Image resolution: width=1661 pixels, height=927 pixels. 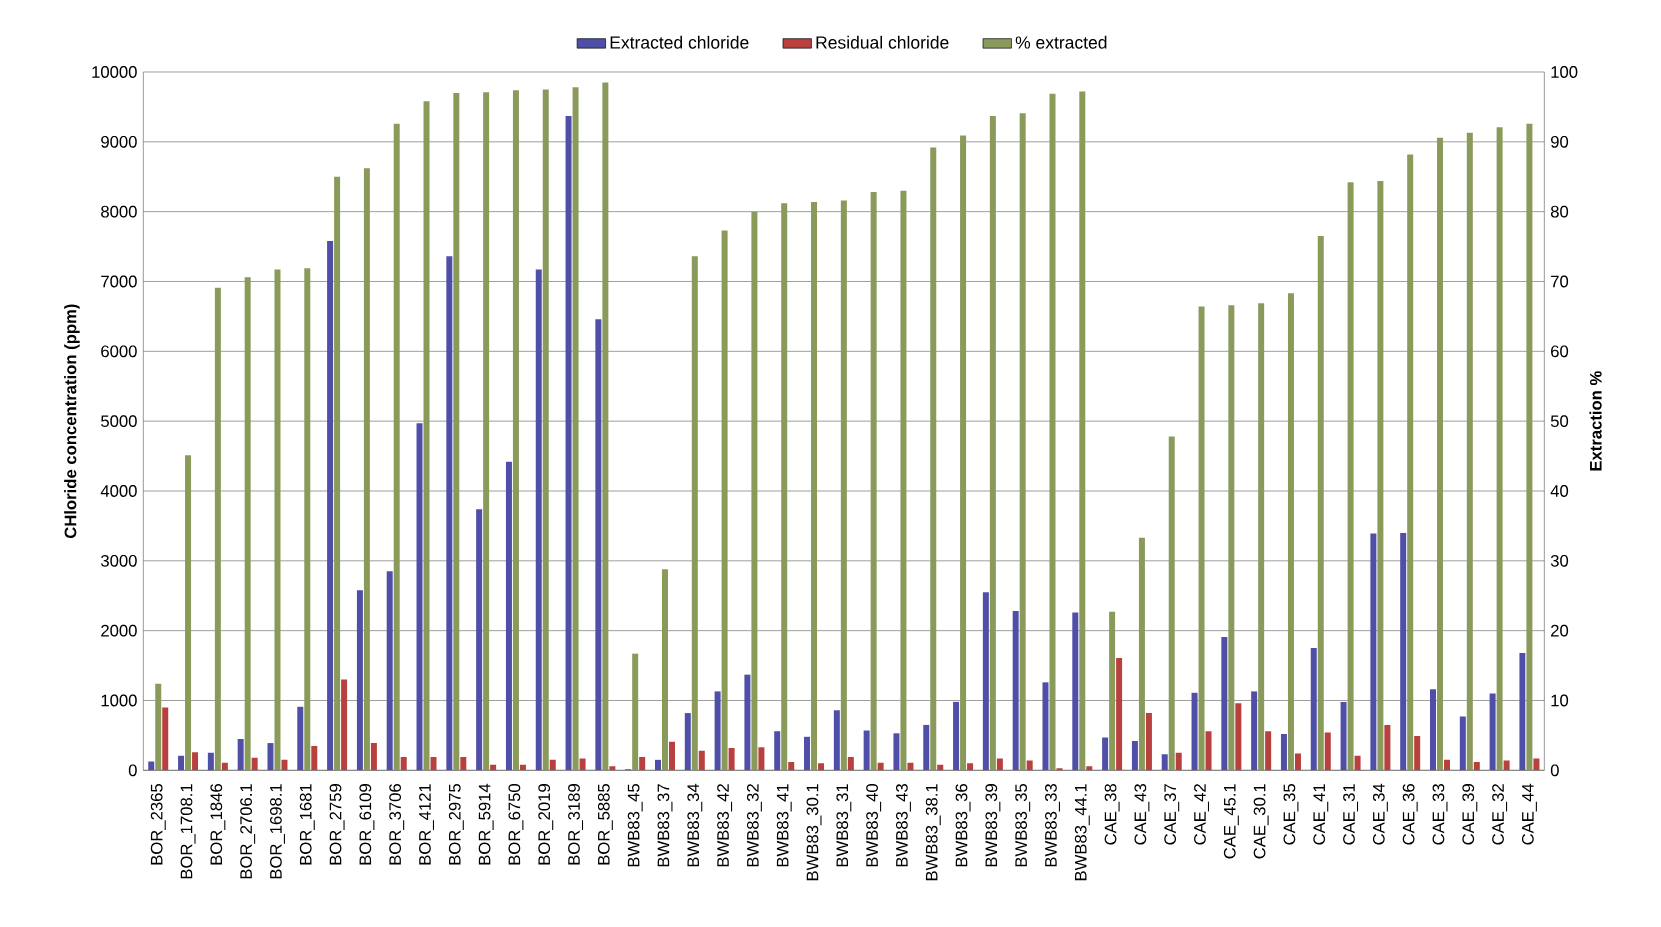 What do you see at coordinates (119, 700) in the screenshot?
I see `y-tick-label: 1000` at bounding box center [119, 700].